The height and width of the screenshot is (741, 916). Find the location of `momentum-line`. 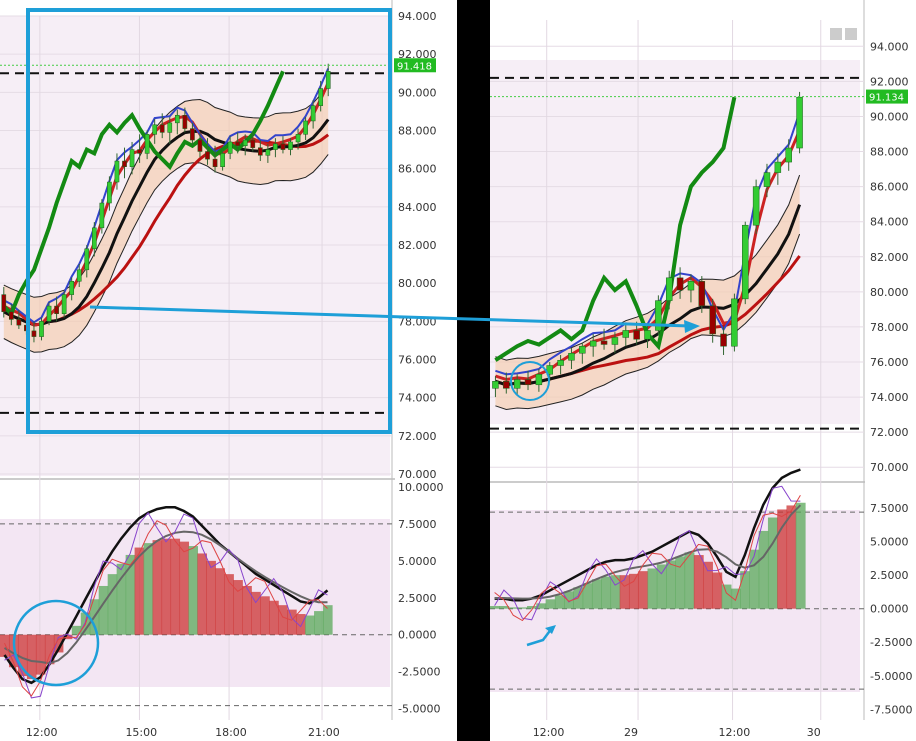

momentum-line is located at coordinates (166, 595).